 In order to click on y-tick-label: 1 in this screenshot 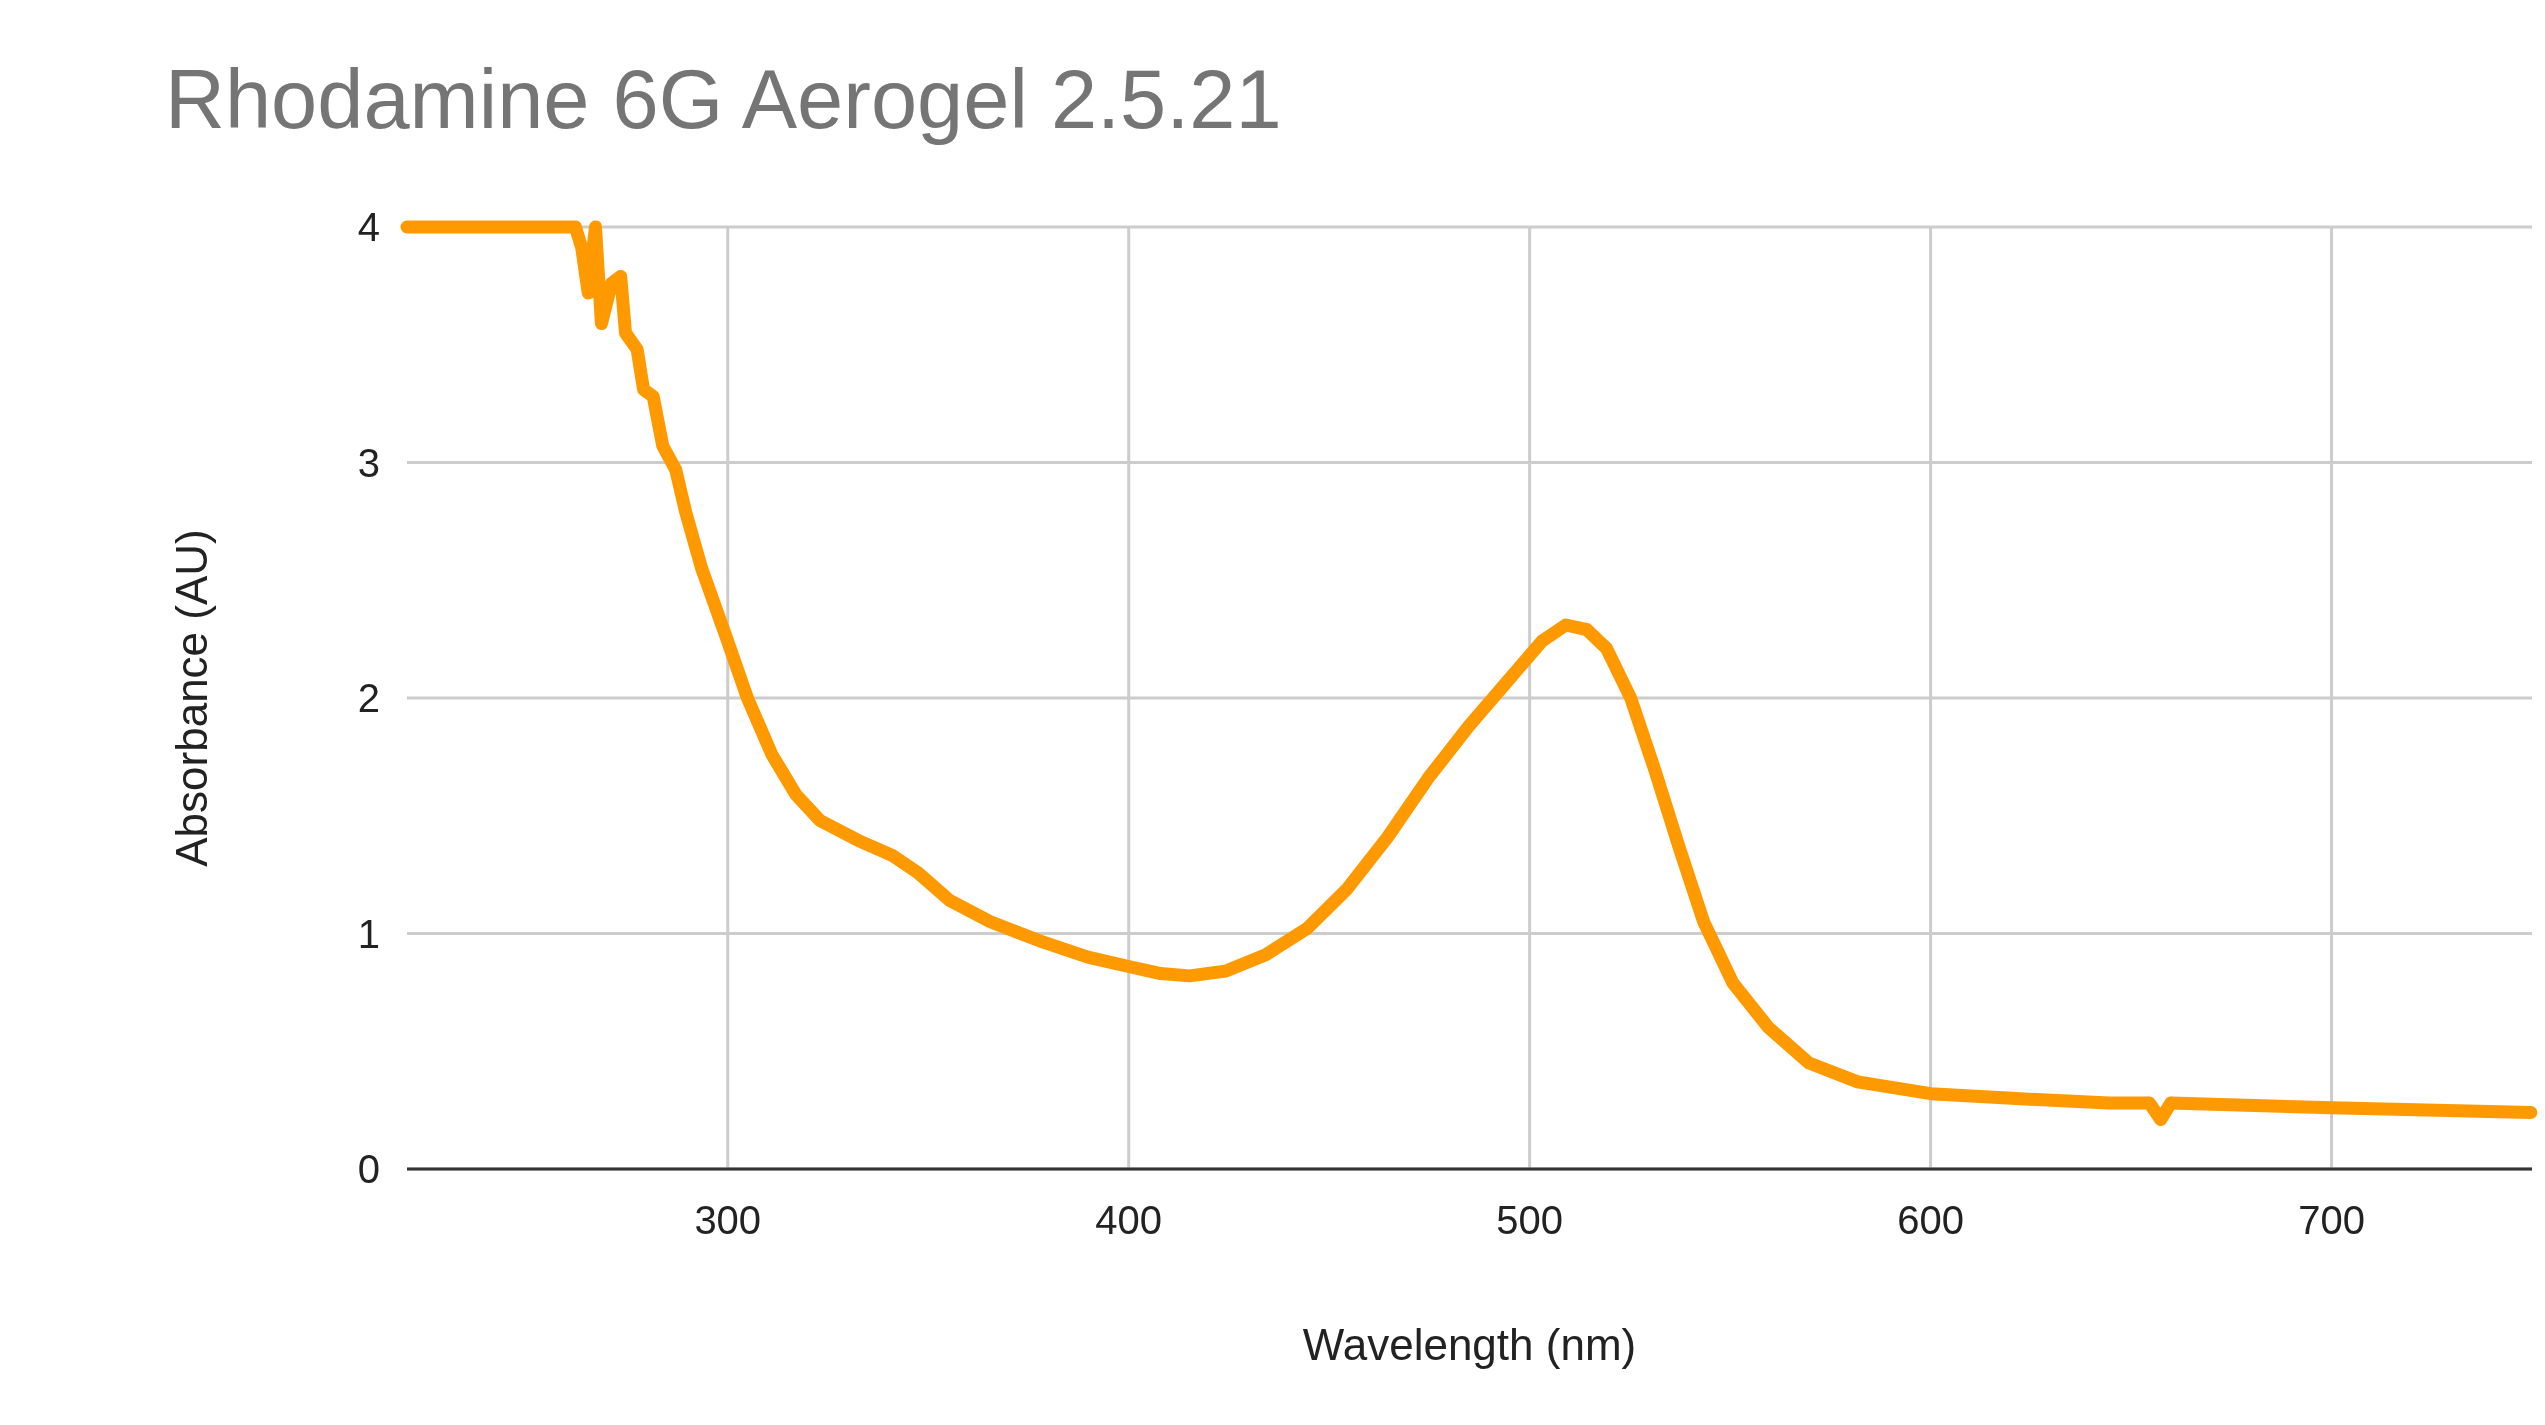, I will do `click(368, 933)`.